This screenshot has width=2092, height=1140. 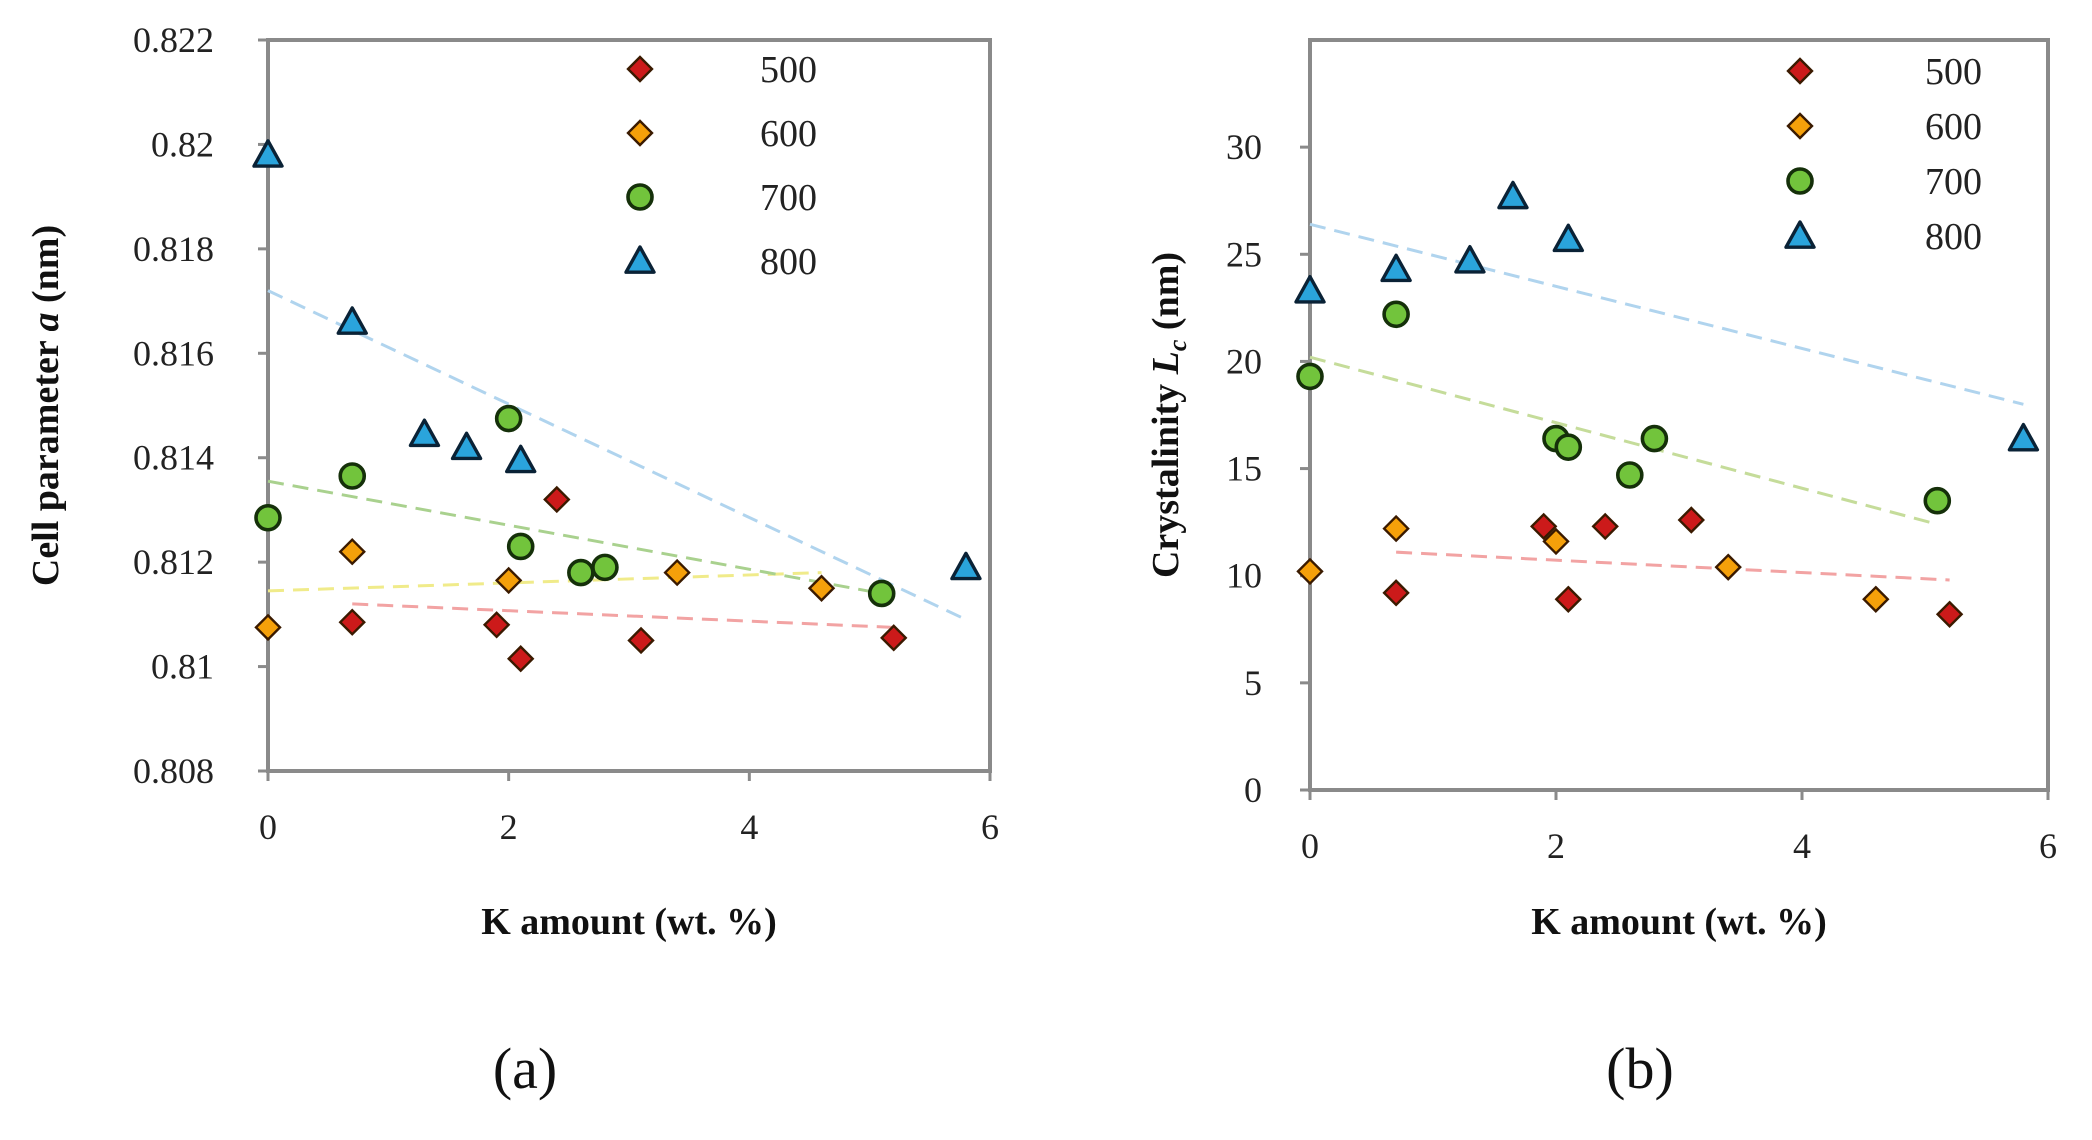 What do you see at coordinates (268, 827) in the screenshot?
I see `x-tick-label: 0` at bounding box center [268, 827].